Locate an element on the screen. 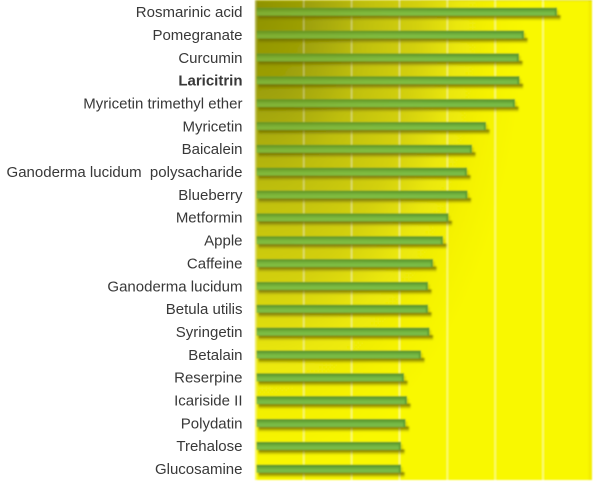  svg-text: Apple is located at coordinates (223, 241).